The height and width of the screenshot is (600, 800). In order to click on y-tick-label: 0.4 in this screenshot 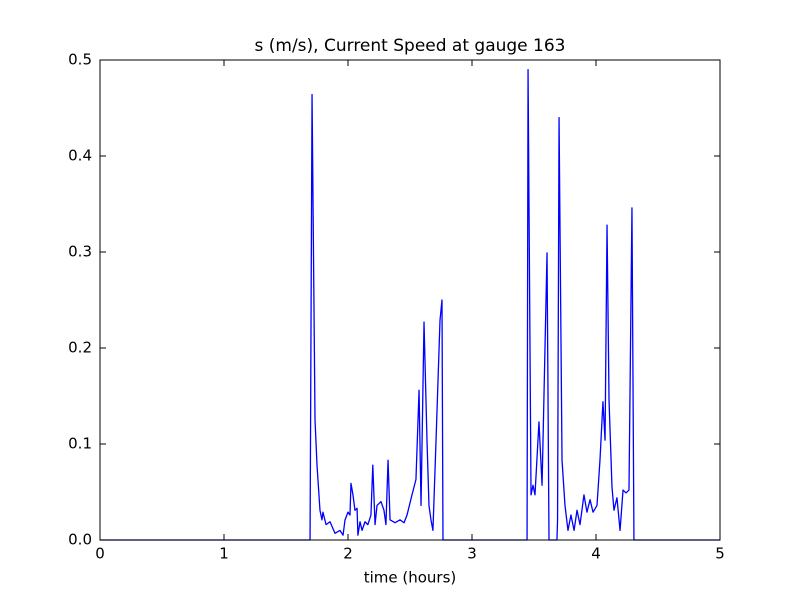, I will do `click(80, 156)`.